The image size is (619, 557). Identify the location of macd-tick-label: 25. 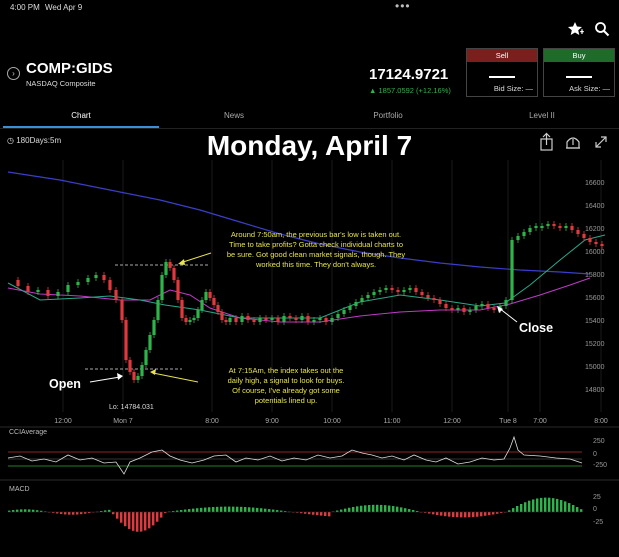
(597, 497).